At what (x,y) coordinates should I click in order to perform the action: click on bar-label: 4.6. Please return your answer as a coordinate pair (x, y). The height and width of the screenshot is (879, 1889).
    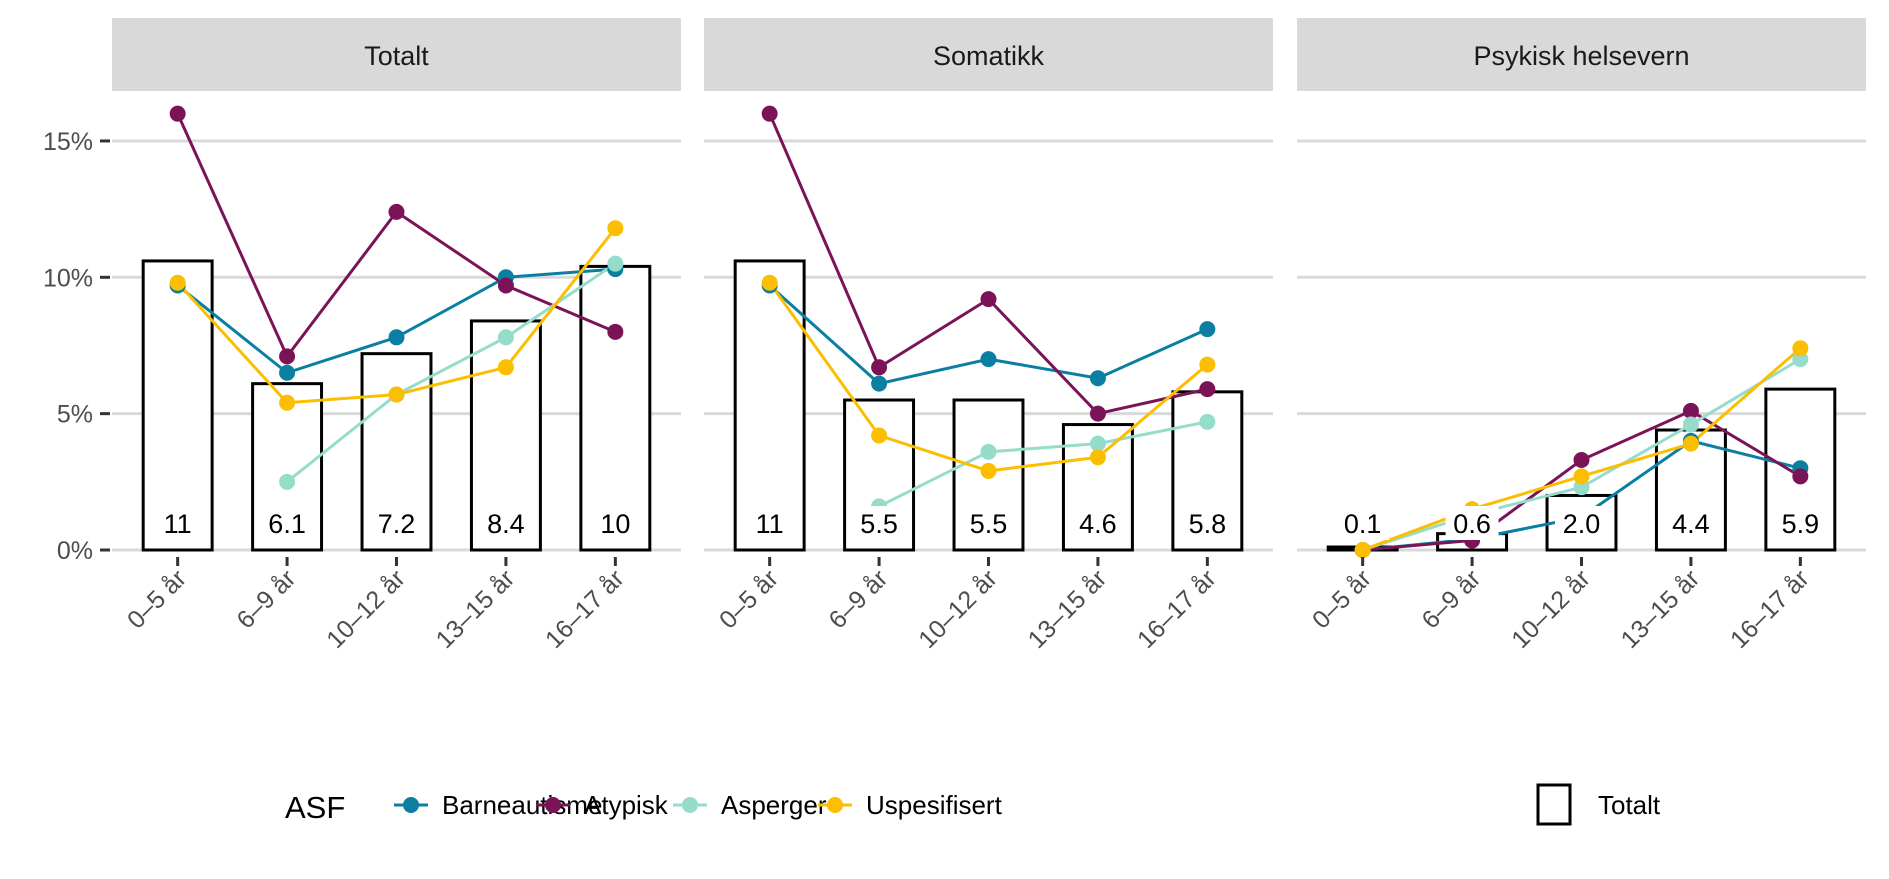
    Looking at the image, I should click on (1098, 524).